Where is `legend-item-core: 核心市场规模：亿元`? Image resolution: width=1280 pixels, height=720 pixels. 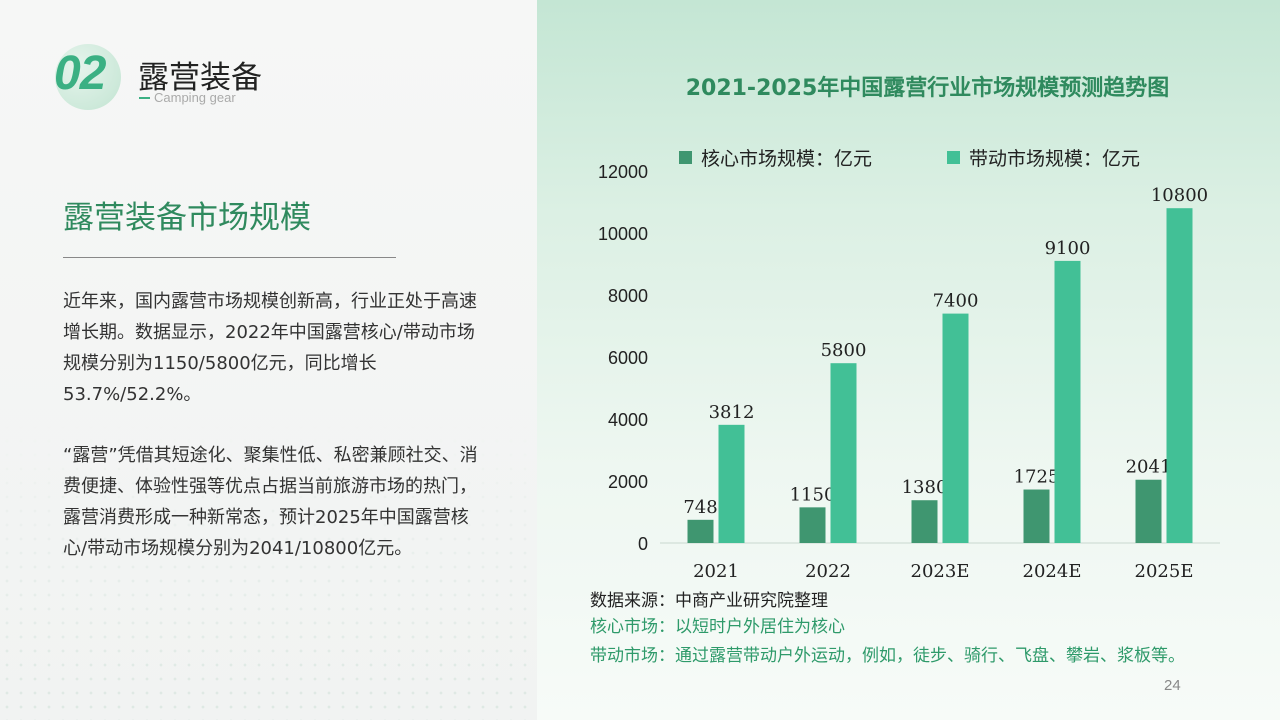 legend-item-core: 核心市场规模：亿元 is located at coordinates (775, 157).